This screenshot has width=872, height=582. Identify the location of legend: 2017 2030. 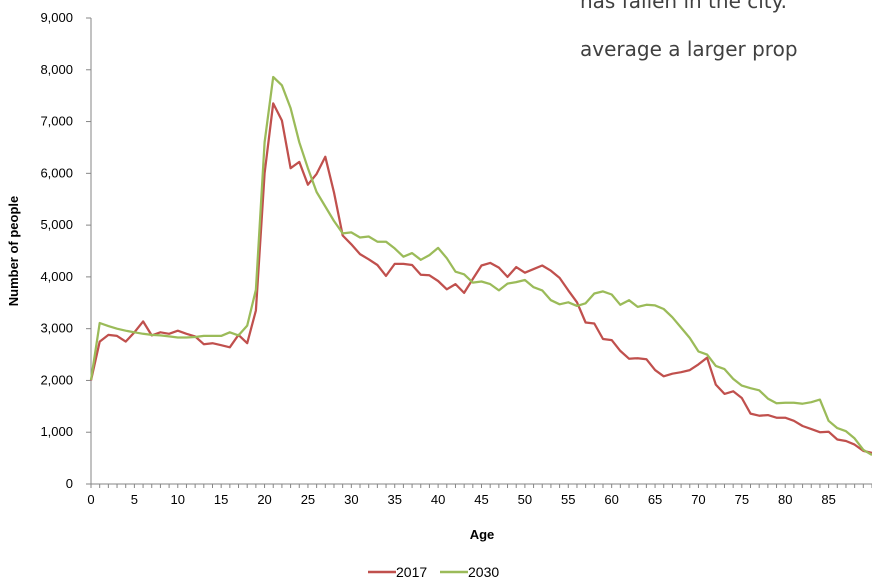
(433, 572).